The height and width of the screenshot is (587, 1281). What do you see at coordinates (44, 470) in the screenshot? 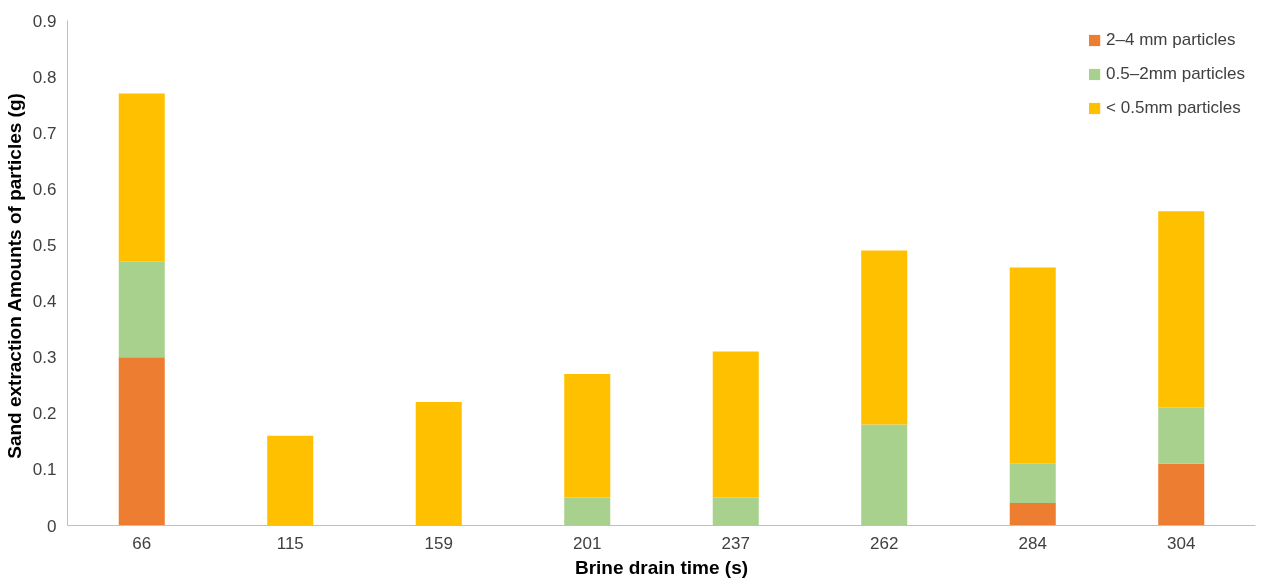
I see `y-tick-label: 0.1` at bounding box center [44, 470].